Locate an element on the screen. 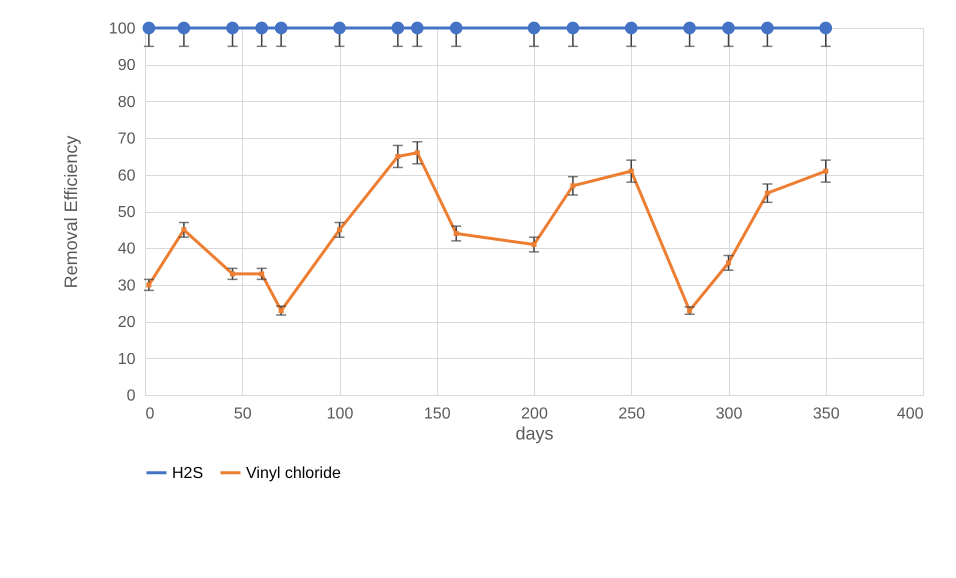  y-tick-label: 10 is located at coordinates (127, 359).